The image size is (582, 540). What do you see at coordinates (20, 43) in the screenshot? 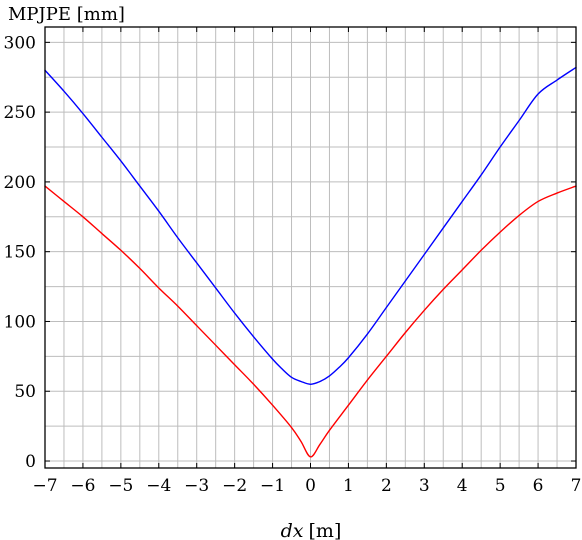
I see `y-tick-label: 300` at bounding box center [20, 43].